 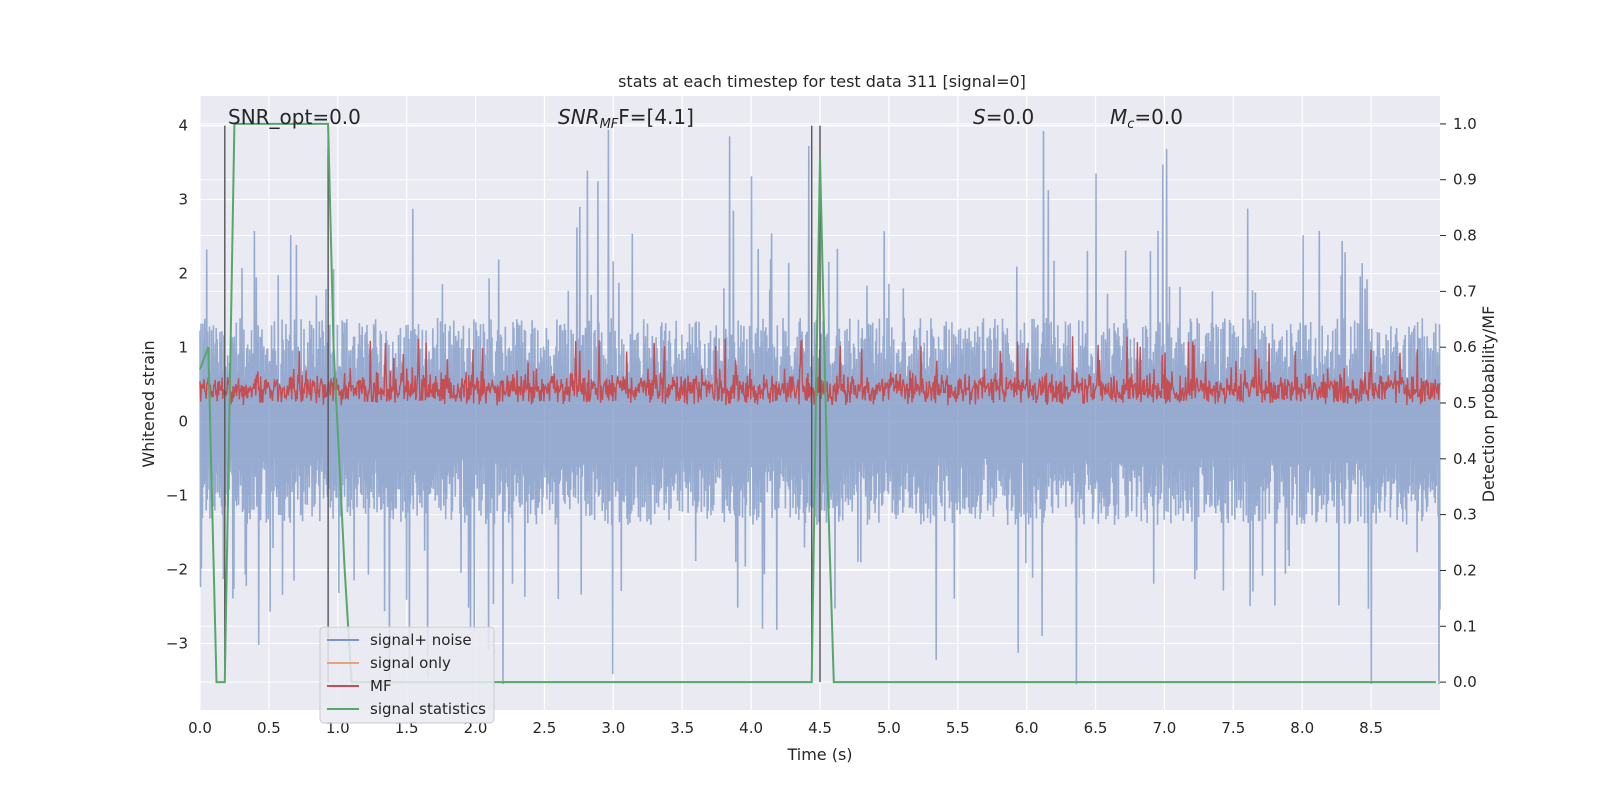 What do you see at coordinates (579, 117) in the screenshot?
I see `annotation-snr-mf-label: SNR` at bounding box center [579, 117].